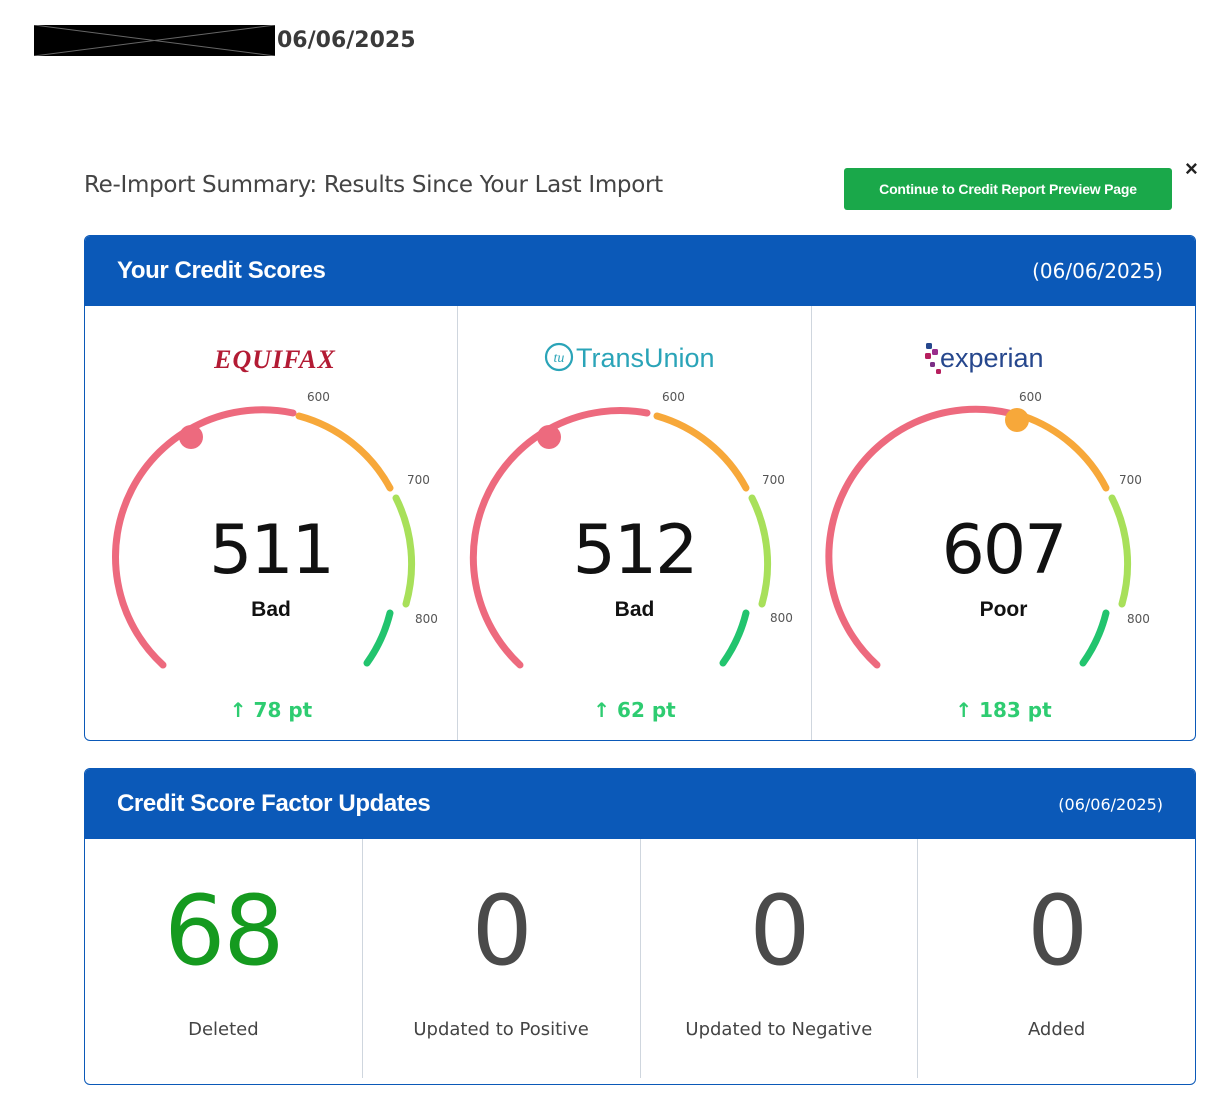  Describe the element at coordinates (1056, 1029) in the screenshot. I see `factor-added-label: Added` at that location.